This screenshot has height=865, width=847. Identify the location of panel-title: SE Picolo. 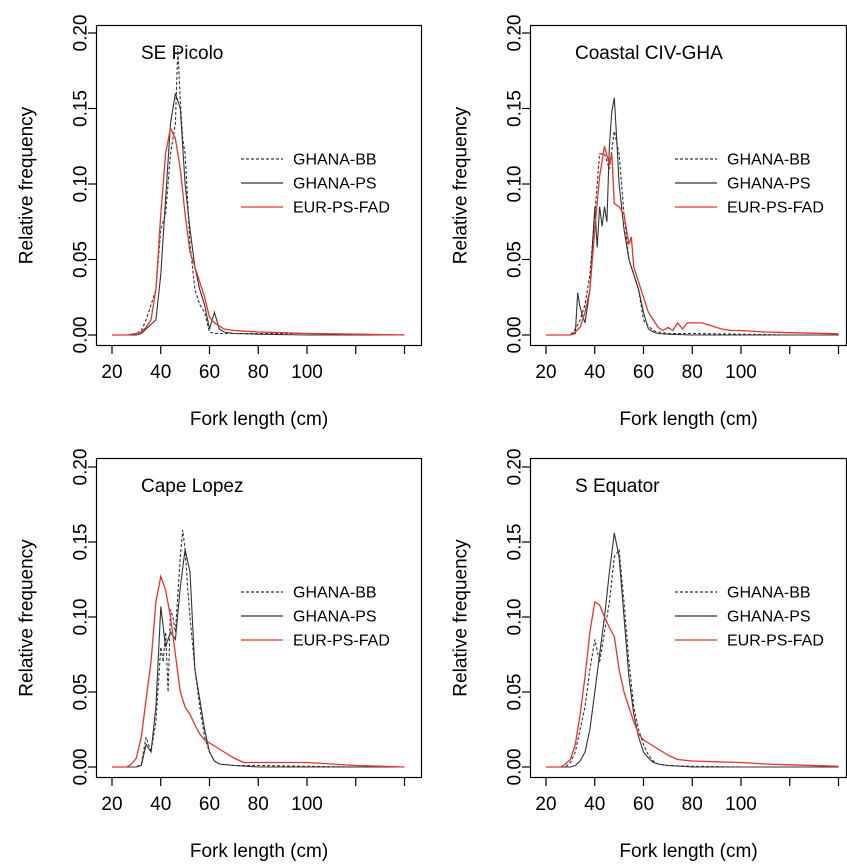
(182, 53).